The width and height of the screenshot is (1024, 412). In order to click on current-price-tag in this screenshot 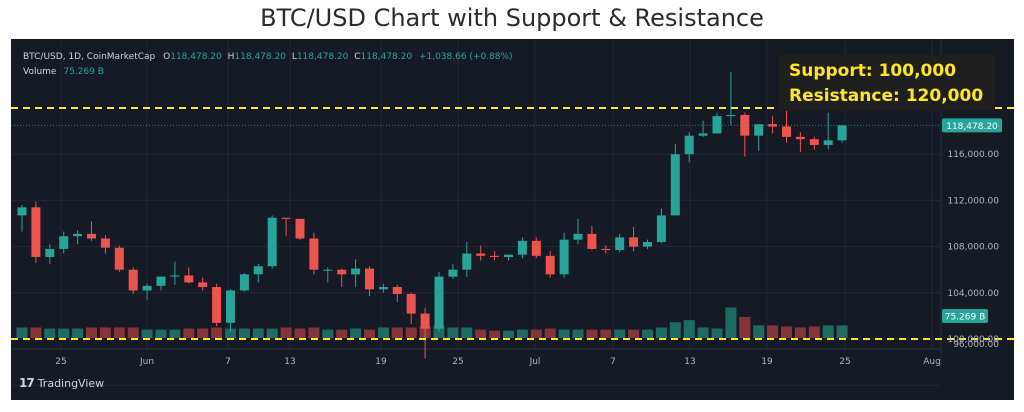, I will do `click(972, 125)`.